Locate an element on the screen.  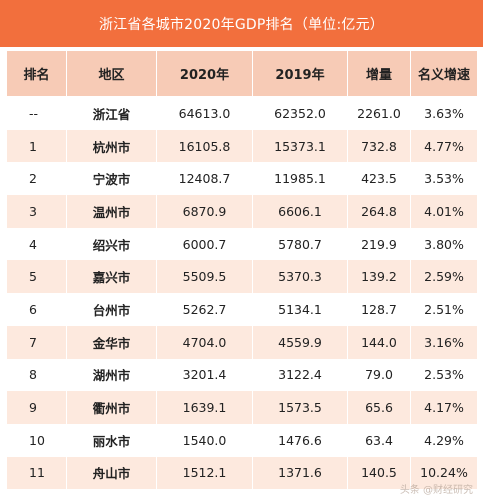
table-row: 9 衢州市 1639.1 1573.5 65.6 4.17% is located at coordinates (242, 407).